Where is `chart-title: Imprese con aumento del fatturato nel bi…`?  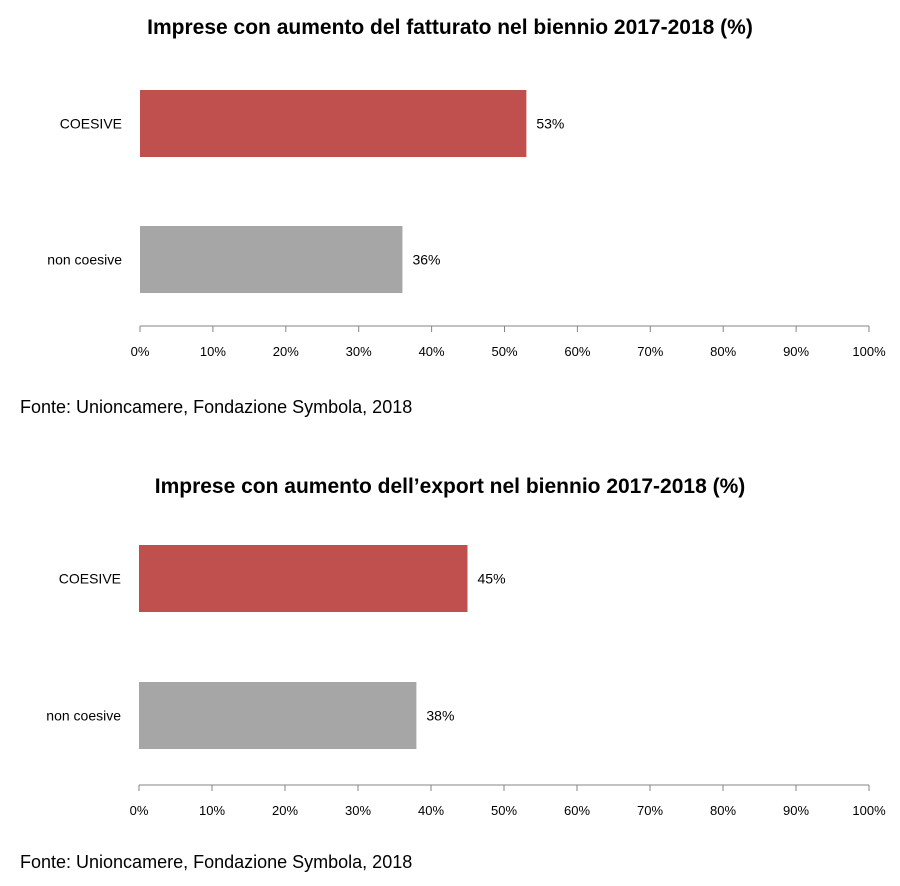
chart-title: Imprese con aumento del fatturato nel bi… is located at coordinates (450, 27).